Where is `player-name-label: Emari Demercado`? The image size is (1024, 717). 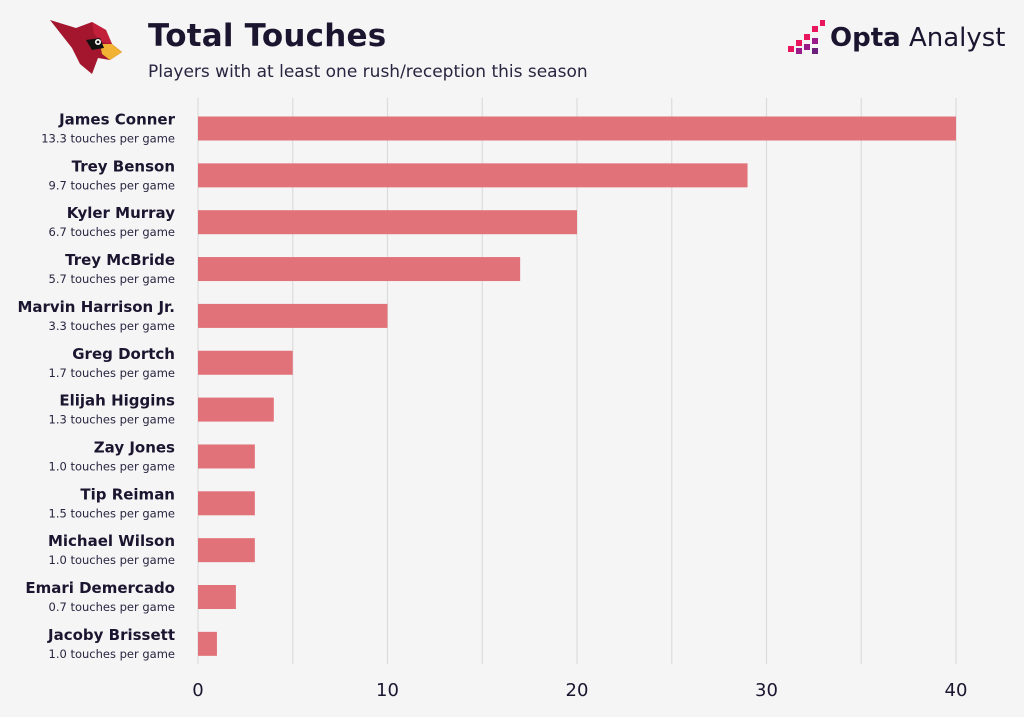 player-name-label: Emari Demercado is located at coordinates (100, 588).